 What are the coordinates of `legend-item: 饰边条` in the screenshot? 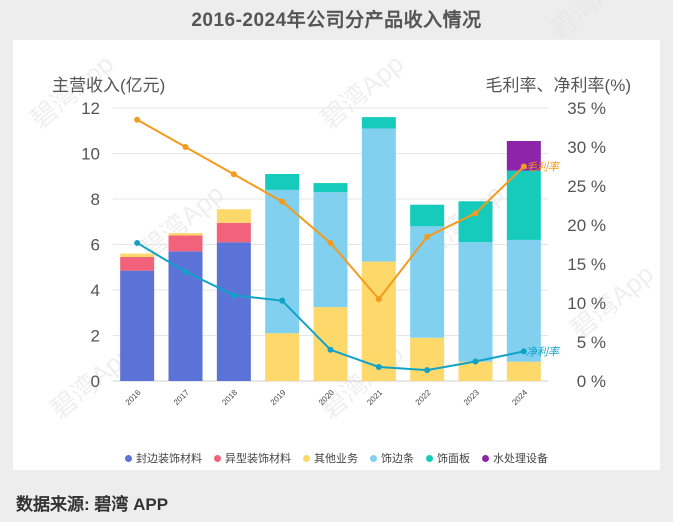 It's located at (392, 458).